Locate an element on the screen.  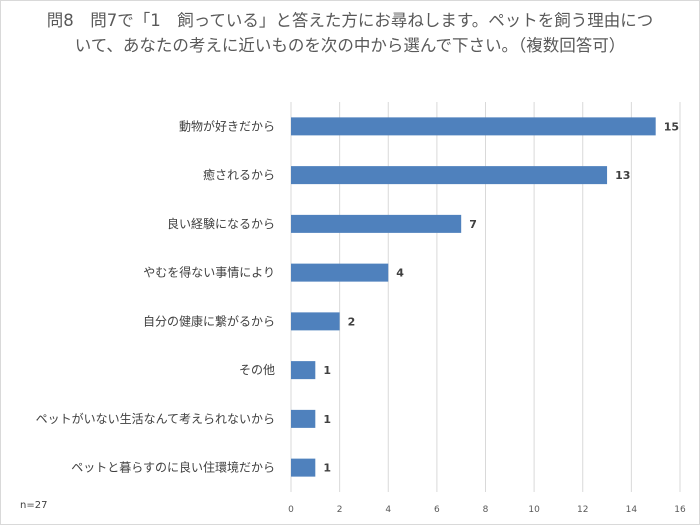
category-label-2: 良い経験になるから is located at coordinates (221, 223).